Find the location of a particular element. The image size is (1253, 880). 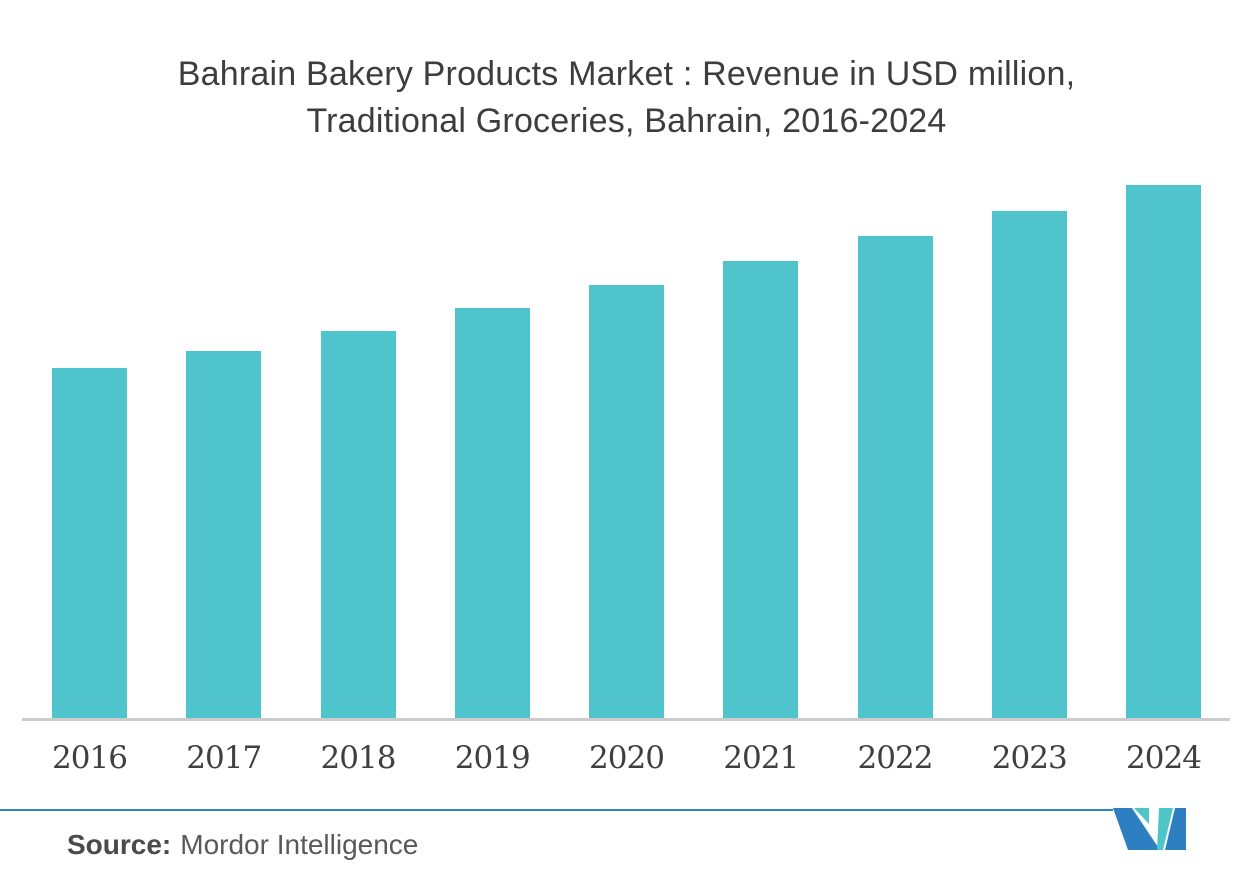

logo-middle-teal-wedge is located at coordinates (1165, 829).